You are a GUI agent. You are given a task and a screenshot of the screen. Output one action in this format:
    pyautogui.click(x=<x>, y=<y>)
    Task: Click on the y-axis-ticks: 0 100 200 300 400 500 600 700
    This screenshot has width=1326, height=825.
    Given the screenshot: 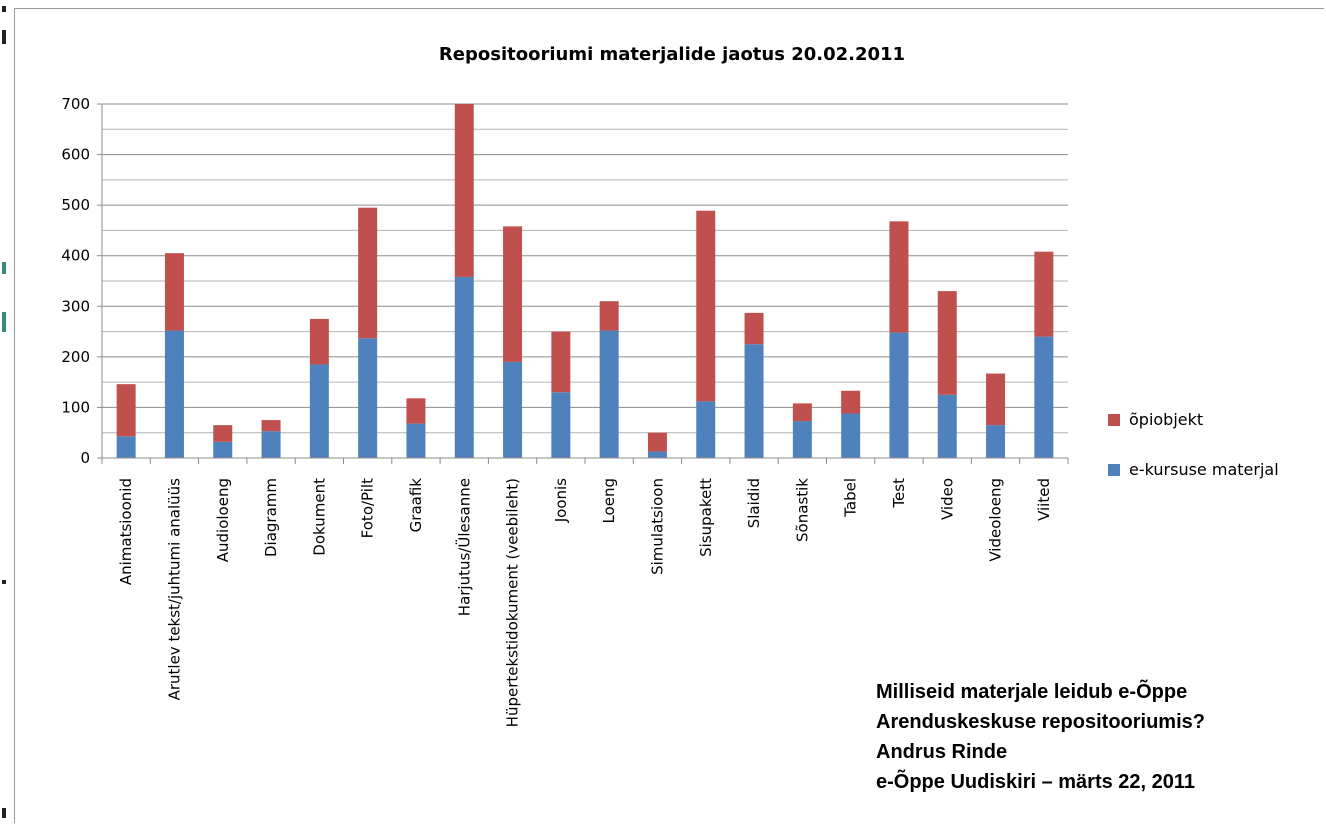 What is the action you would take?
    pyautogui.click(x=81, y=281)
    